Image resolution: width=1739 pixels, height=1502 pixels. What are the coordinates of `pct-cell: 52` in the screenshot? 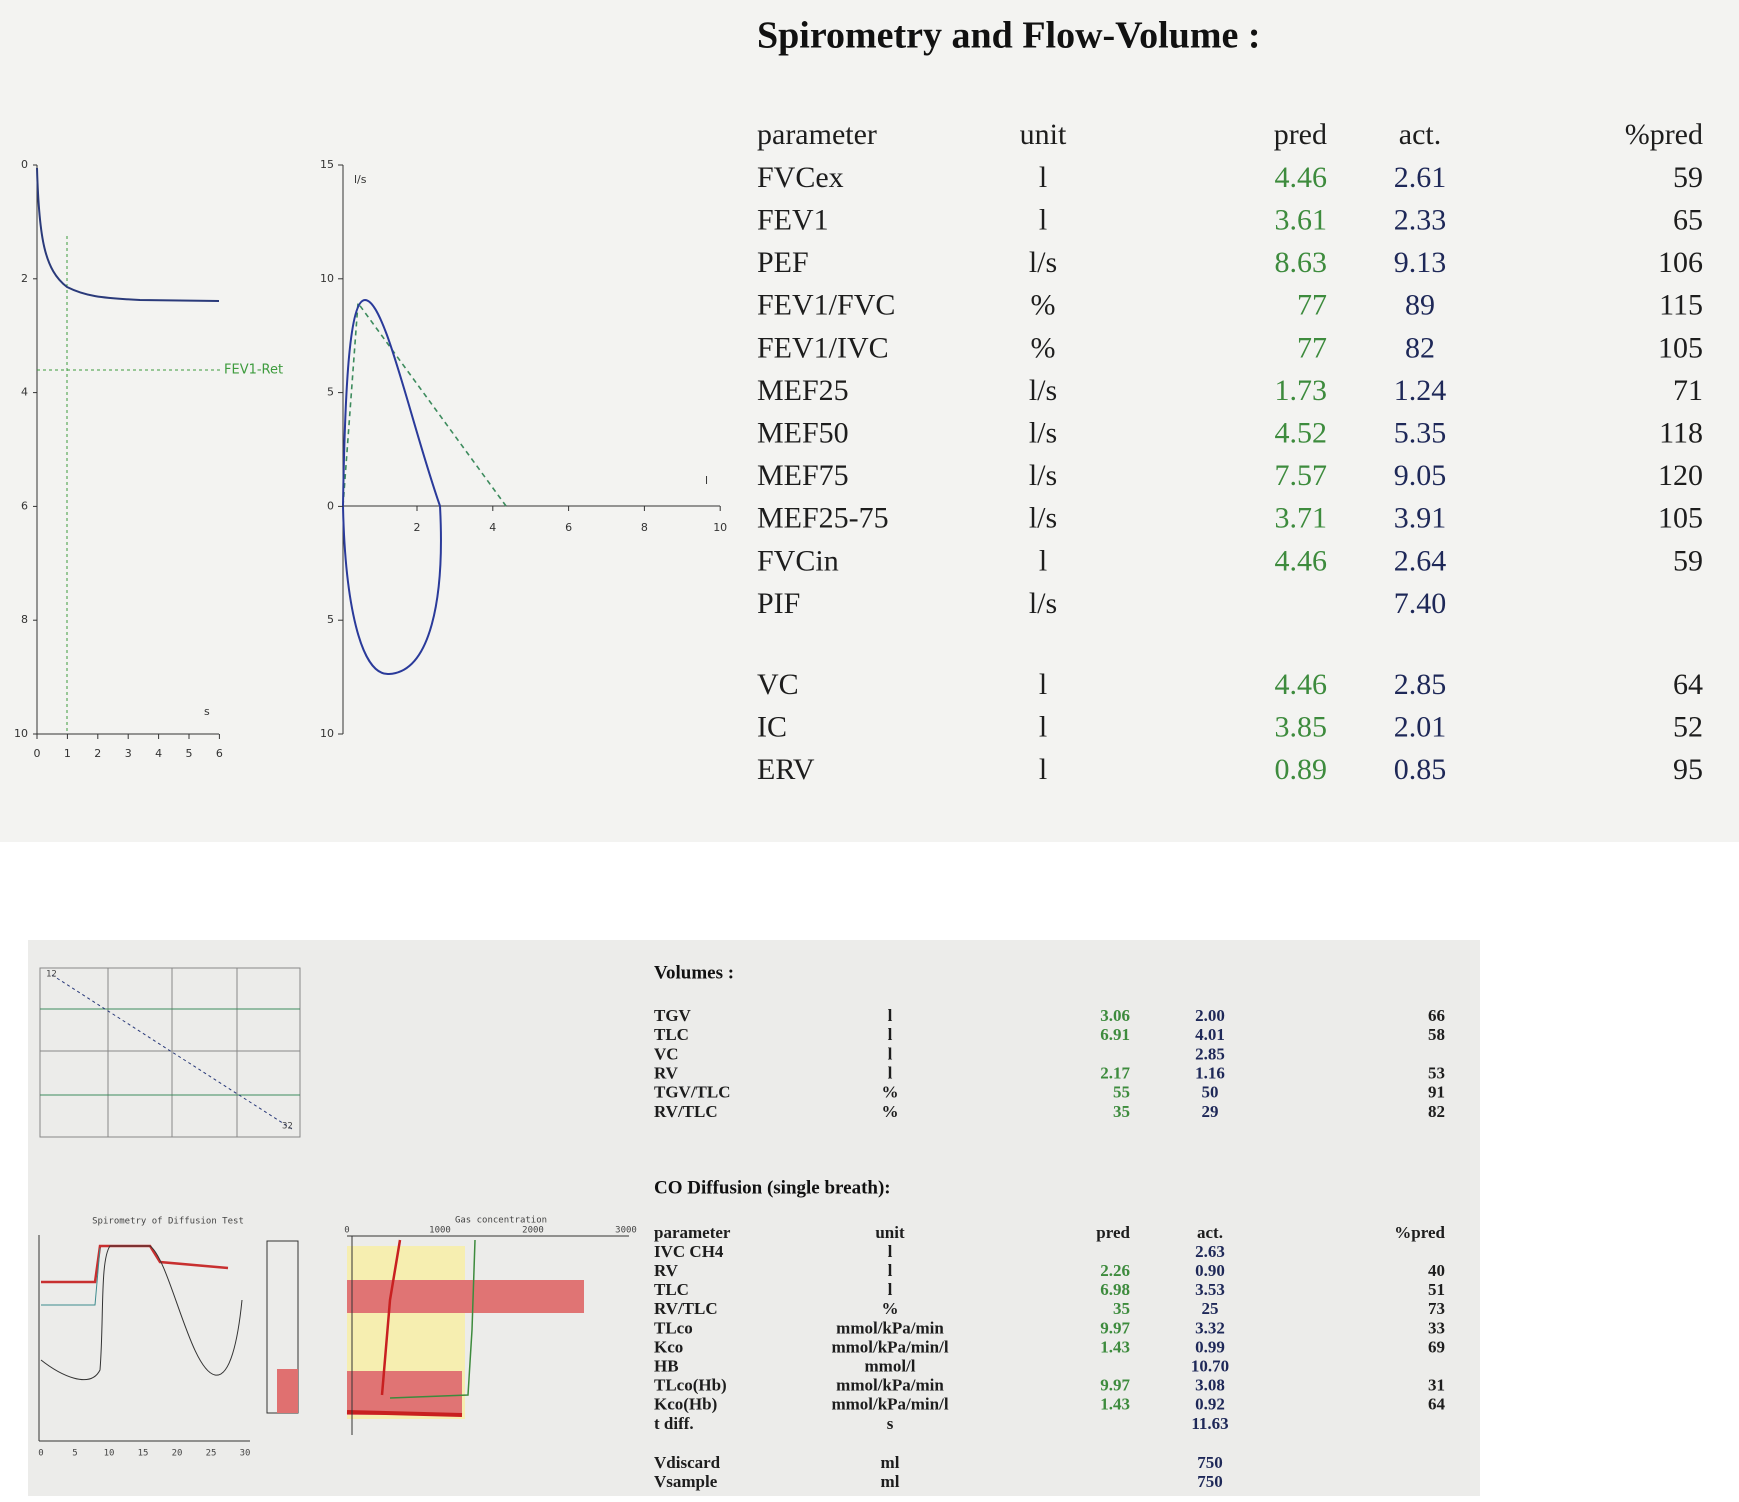 It's located at (1688, 726).